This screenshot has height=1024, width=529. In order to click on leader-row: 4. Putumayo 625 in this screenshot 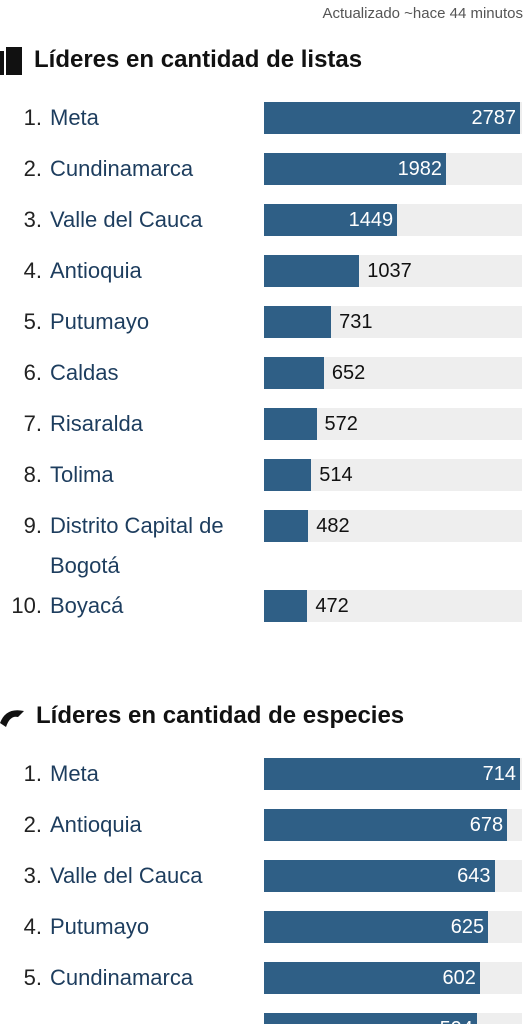, I will do `click(264, 932)`.